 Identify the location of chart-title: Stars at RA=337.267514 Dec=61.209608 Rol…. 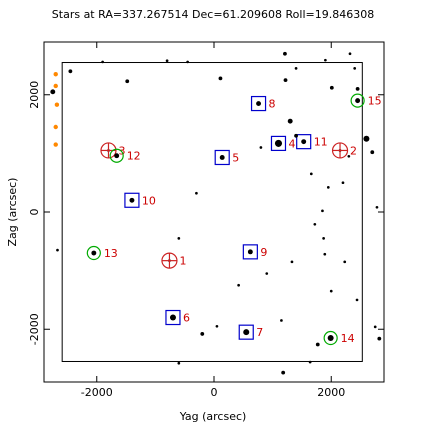
(213, 14).